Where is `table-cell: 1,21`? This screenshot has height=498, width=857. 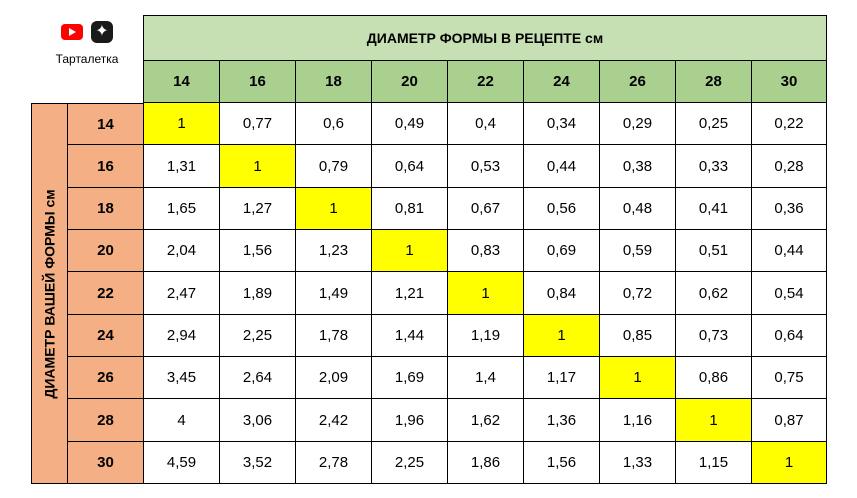
table-cell: 1,21 is located at coordinates (410, 293).